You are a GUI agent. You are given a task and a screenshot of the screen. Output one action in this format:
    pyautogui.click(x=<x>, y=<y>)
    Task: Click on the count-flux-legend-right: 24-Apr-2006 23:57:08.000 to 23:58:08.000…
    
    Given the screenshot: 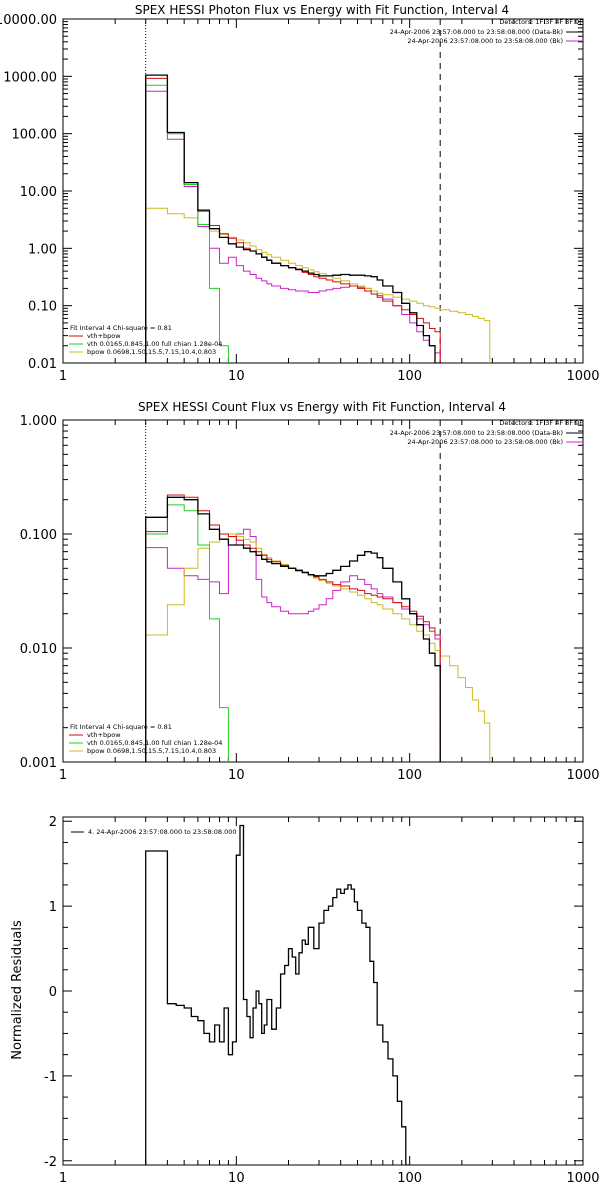 What is the action you would take?
    pyautogui.click(x=486, y=437)
    